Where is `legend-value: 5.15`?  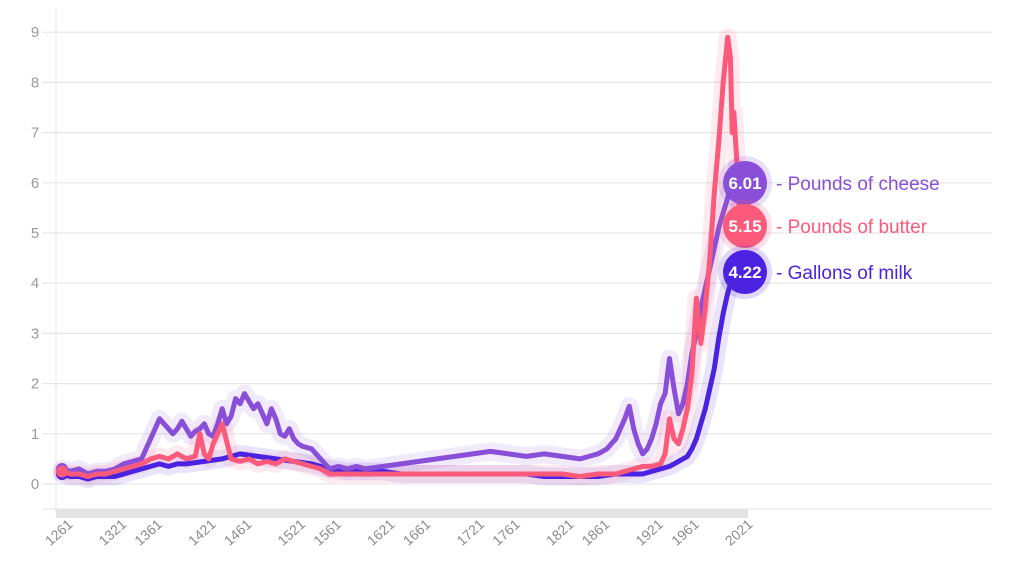
legend-value: 5.15 is located at coordinates (744, 226).